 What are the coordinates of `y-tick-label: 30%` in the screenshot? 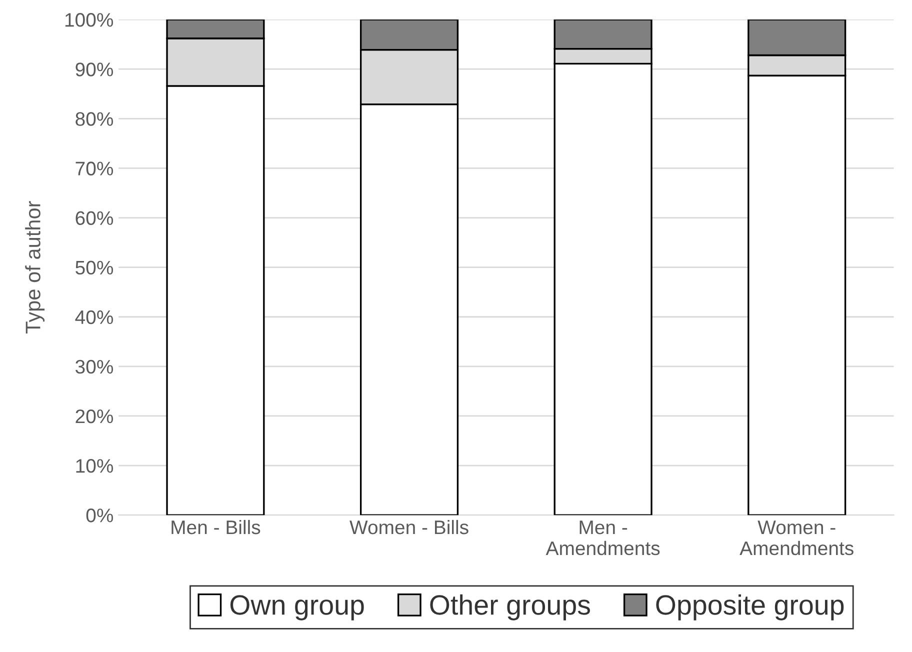 It's located at (95, 367).